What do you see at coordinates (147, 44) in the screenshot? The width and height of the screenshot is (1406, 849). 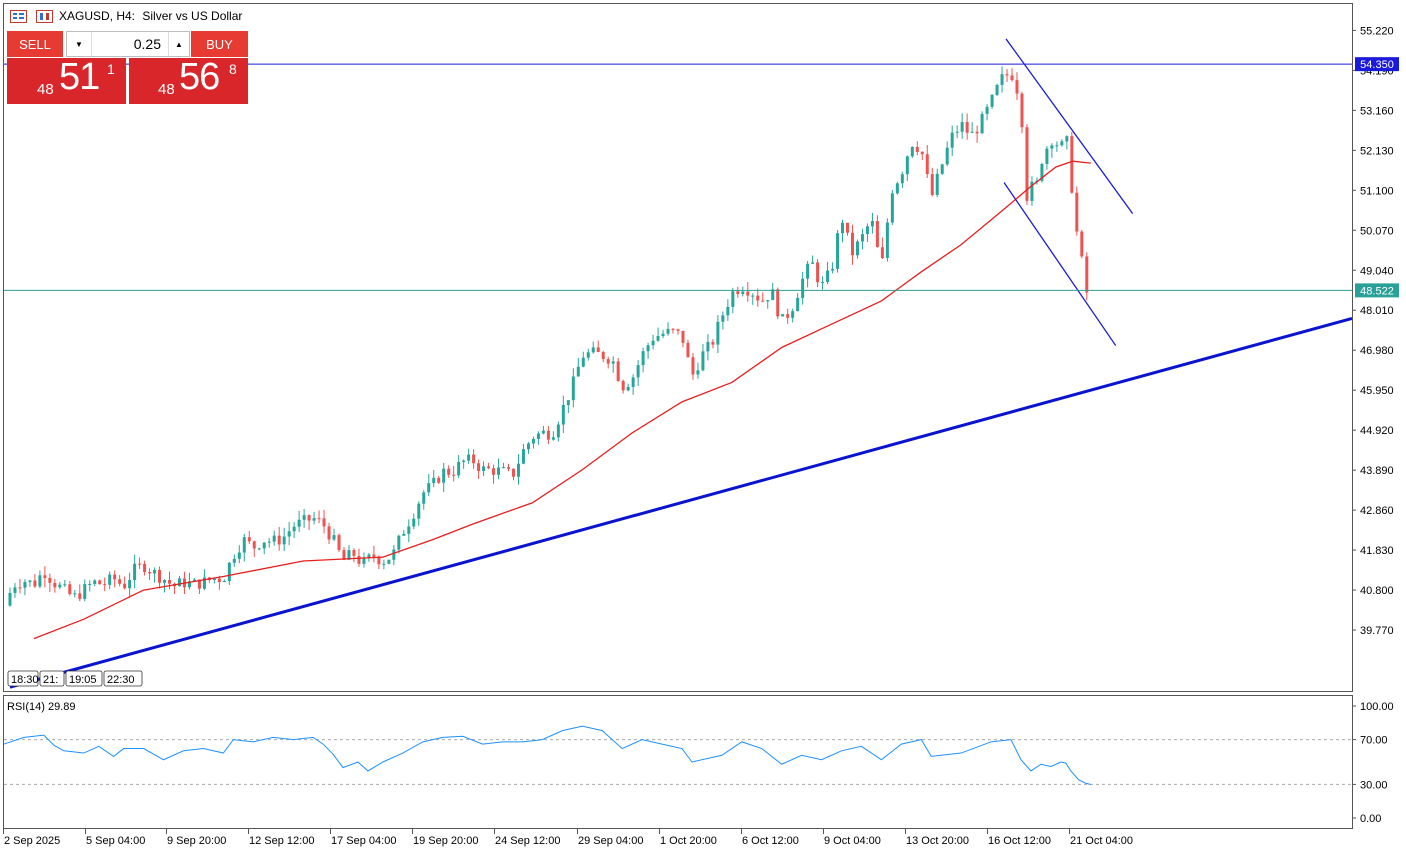 I see `lot-size-input: 0.25` at bounding box center [147, 44].